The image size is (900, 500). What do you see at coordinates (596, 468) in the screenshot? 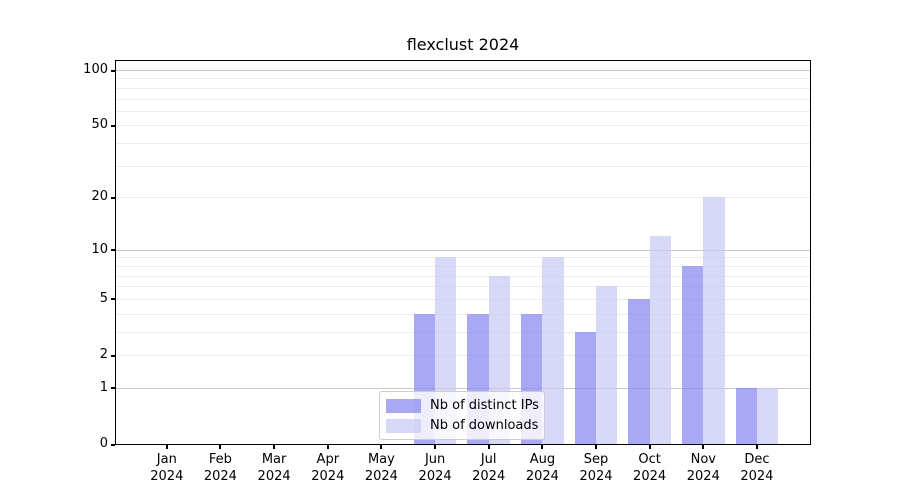
I see `x-tick-label: Sep 2024` at bounding box center [596, 468].